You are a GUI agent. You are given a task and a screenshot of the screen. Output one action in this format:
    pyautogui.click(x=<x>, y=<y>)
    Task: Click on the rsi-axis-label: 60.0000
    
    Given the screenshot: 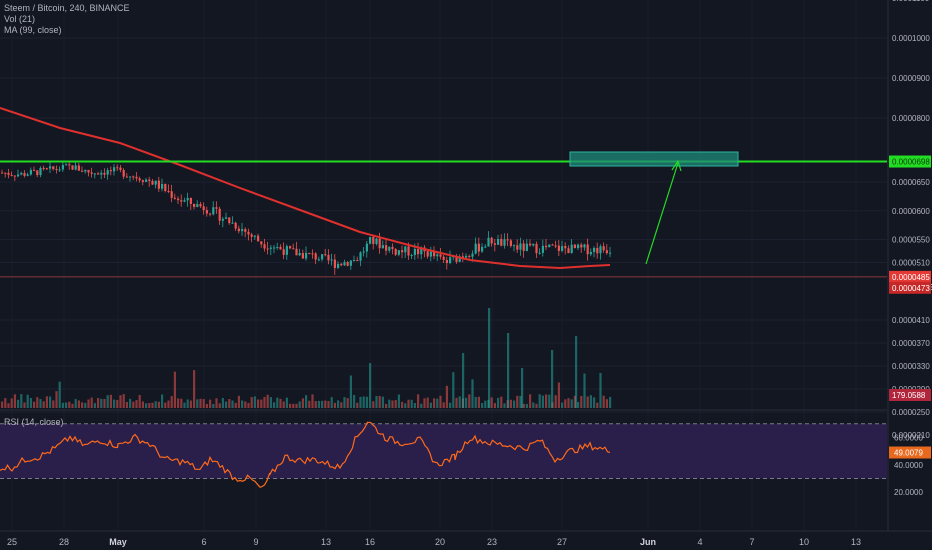 What is the action you would take?
    pyautogui.click(x=908, y=437)
    